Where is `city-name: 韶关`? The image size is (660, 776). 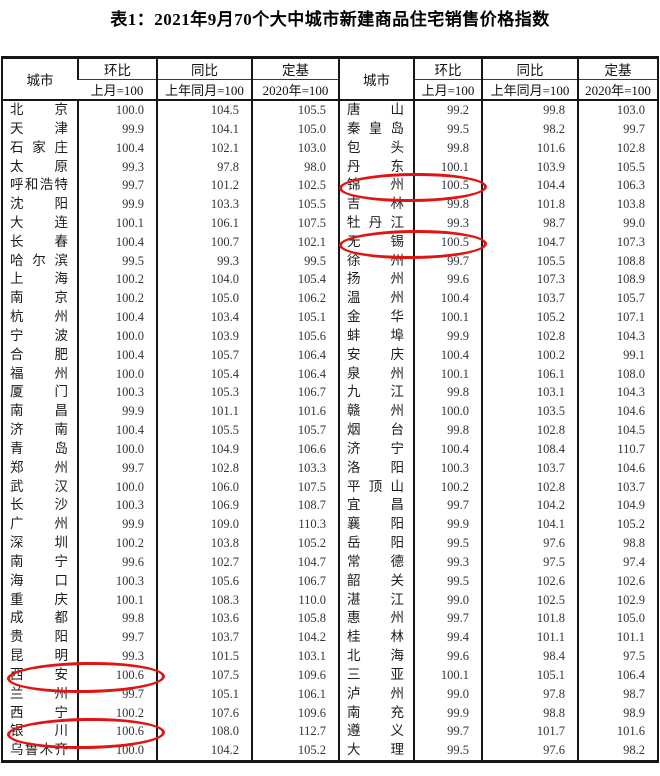 city-name: 韶关 is located at coordinates (376, 581).